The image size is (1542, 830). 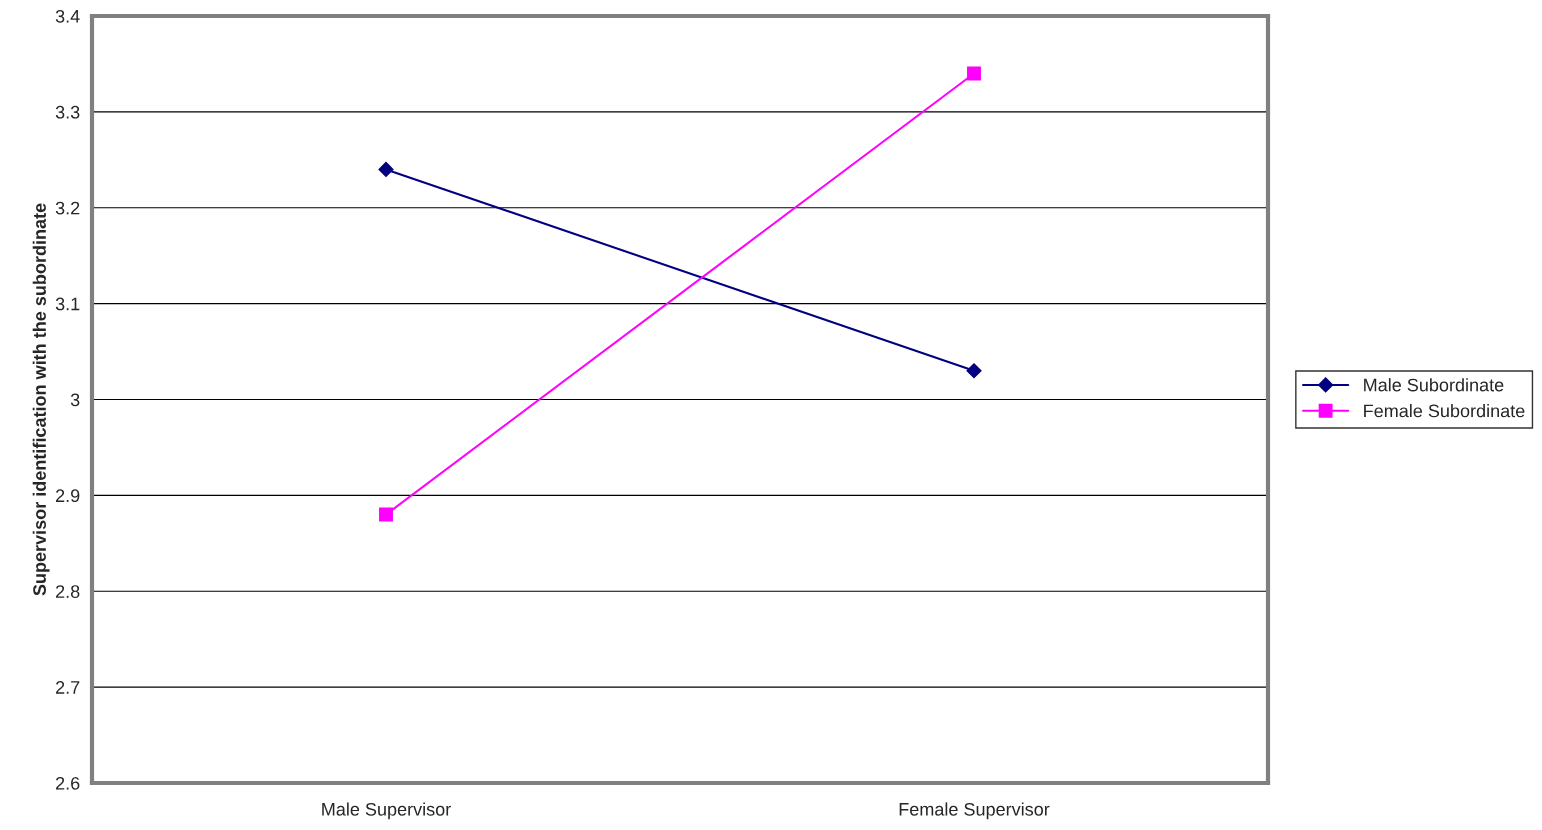 I want to click on x-tick-label: Male Supervisor, so click(x=386, y=811).